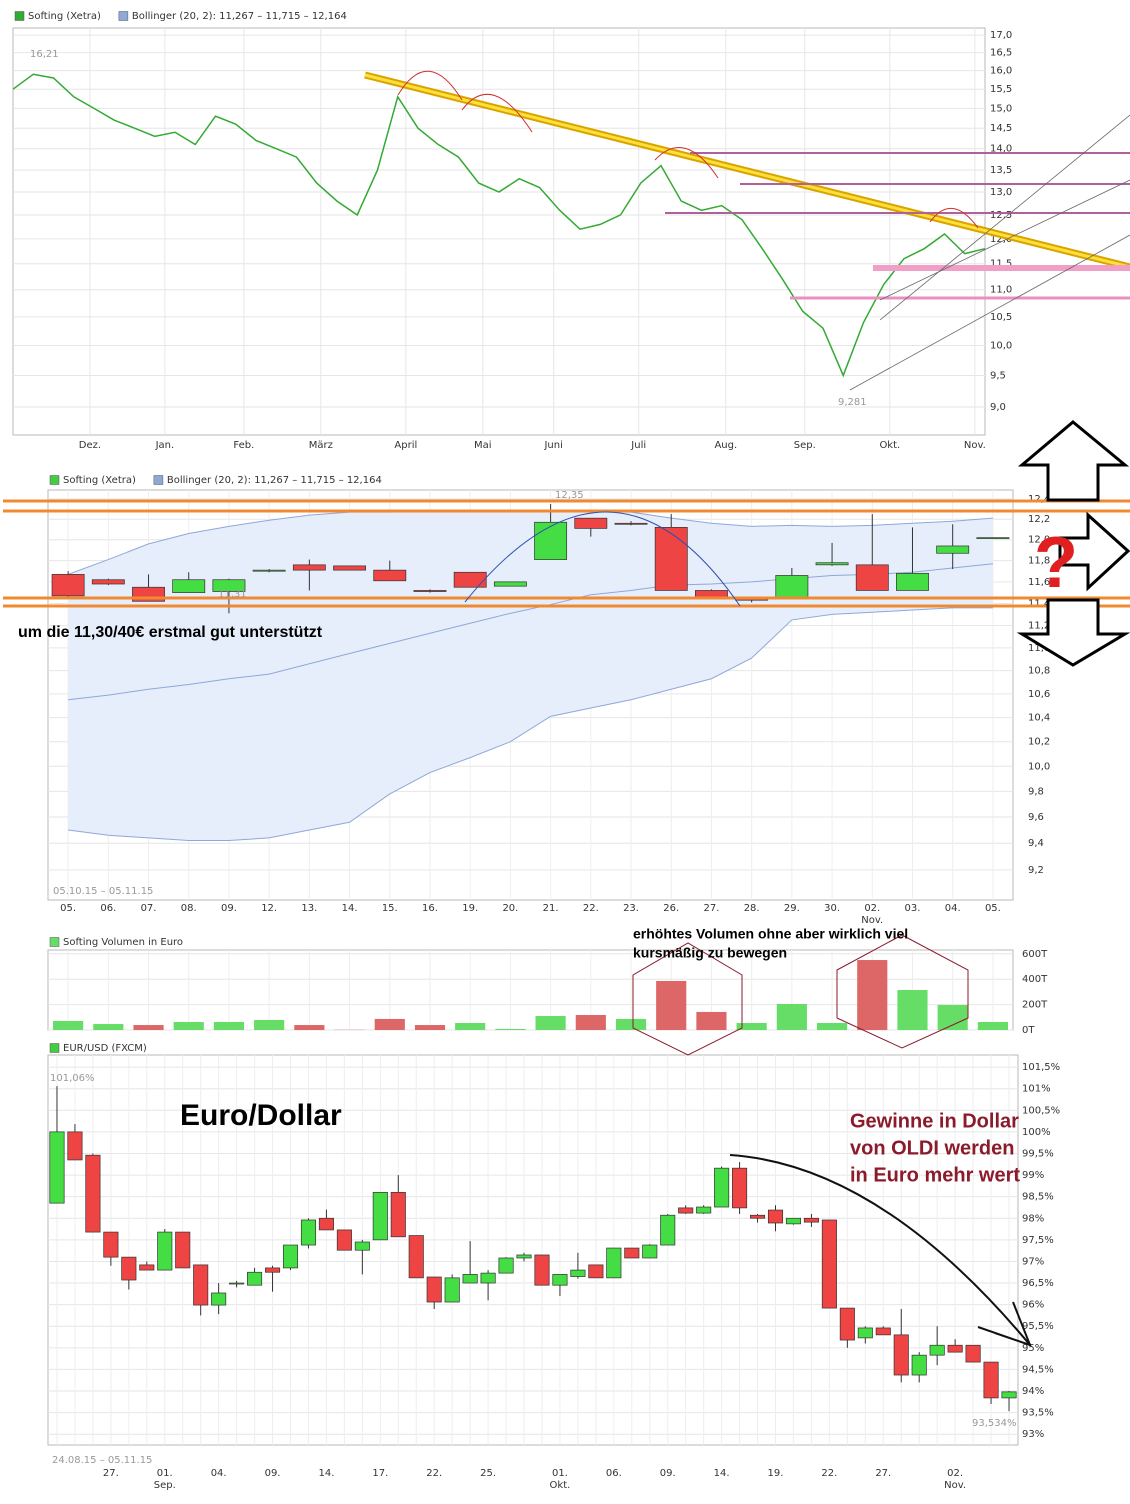  What do you see at coordinates (1033, 1261) in the screenshot?
I see `y-tick-label: 97%` at bounding box center [1033, 1261].